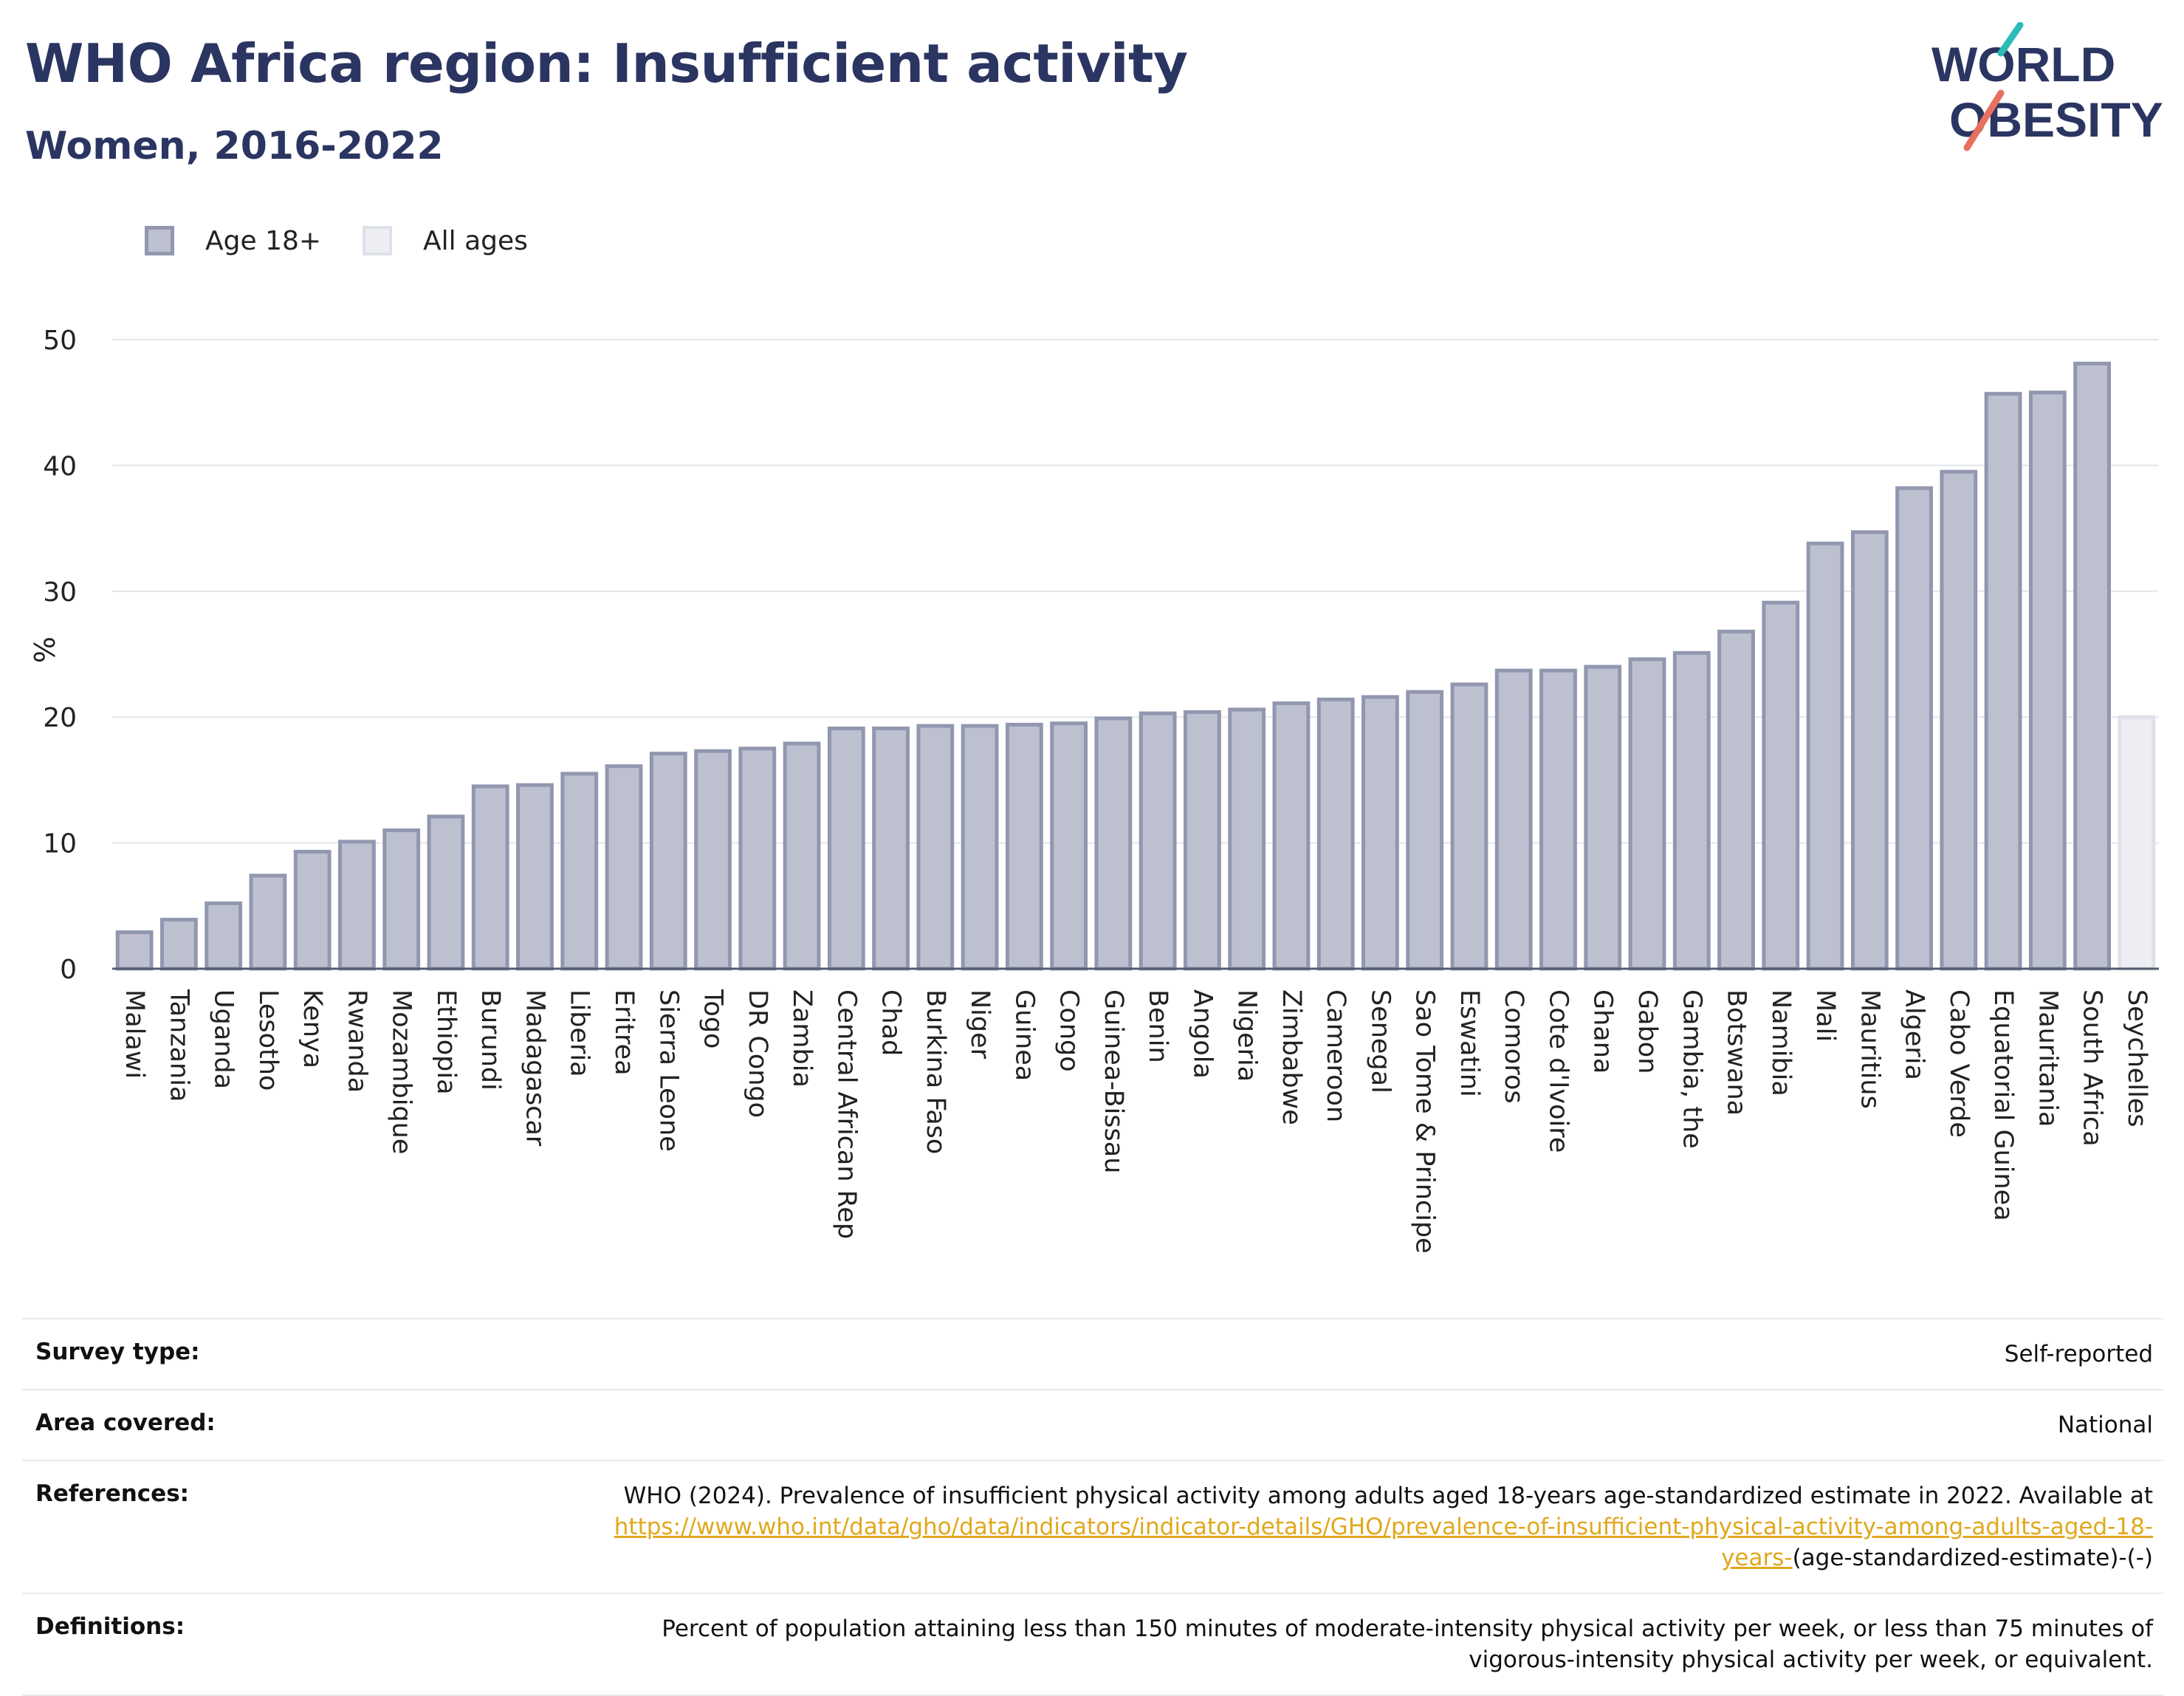 The image size is (2184, 1696). I want to click on x-tick-label: Zambia, so click(802, 1038).